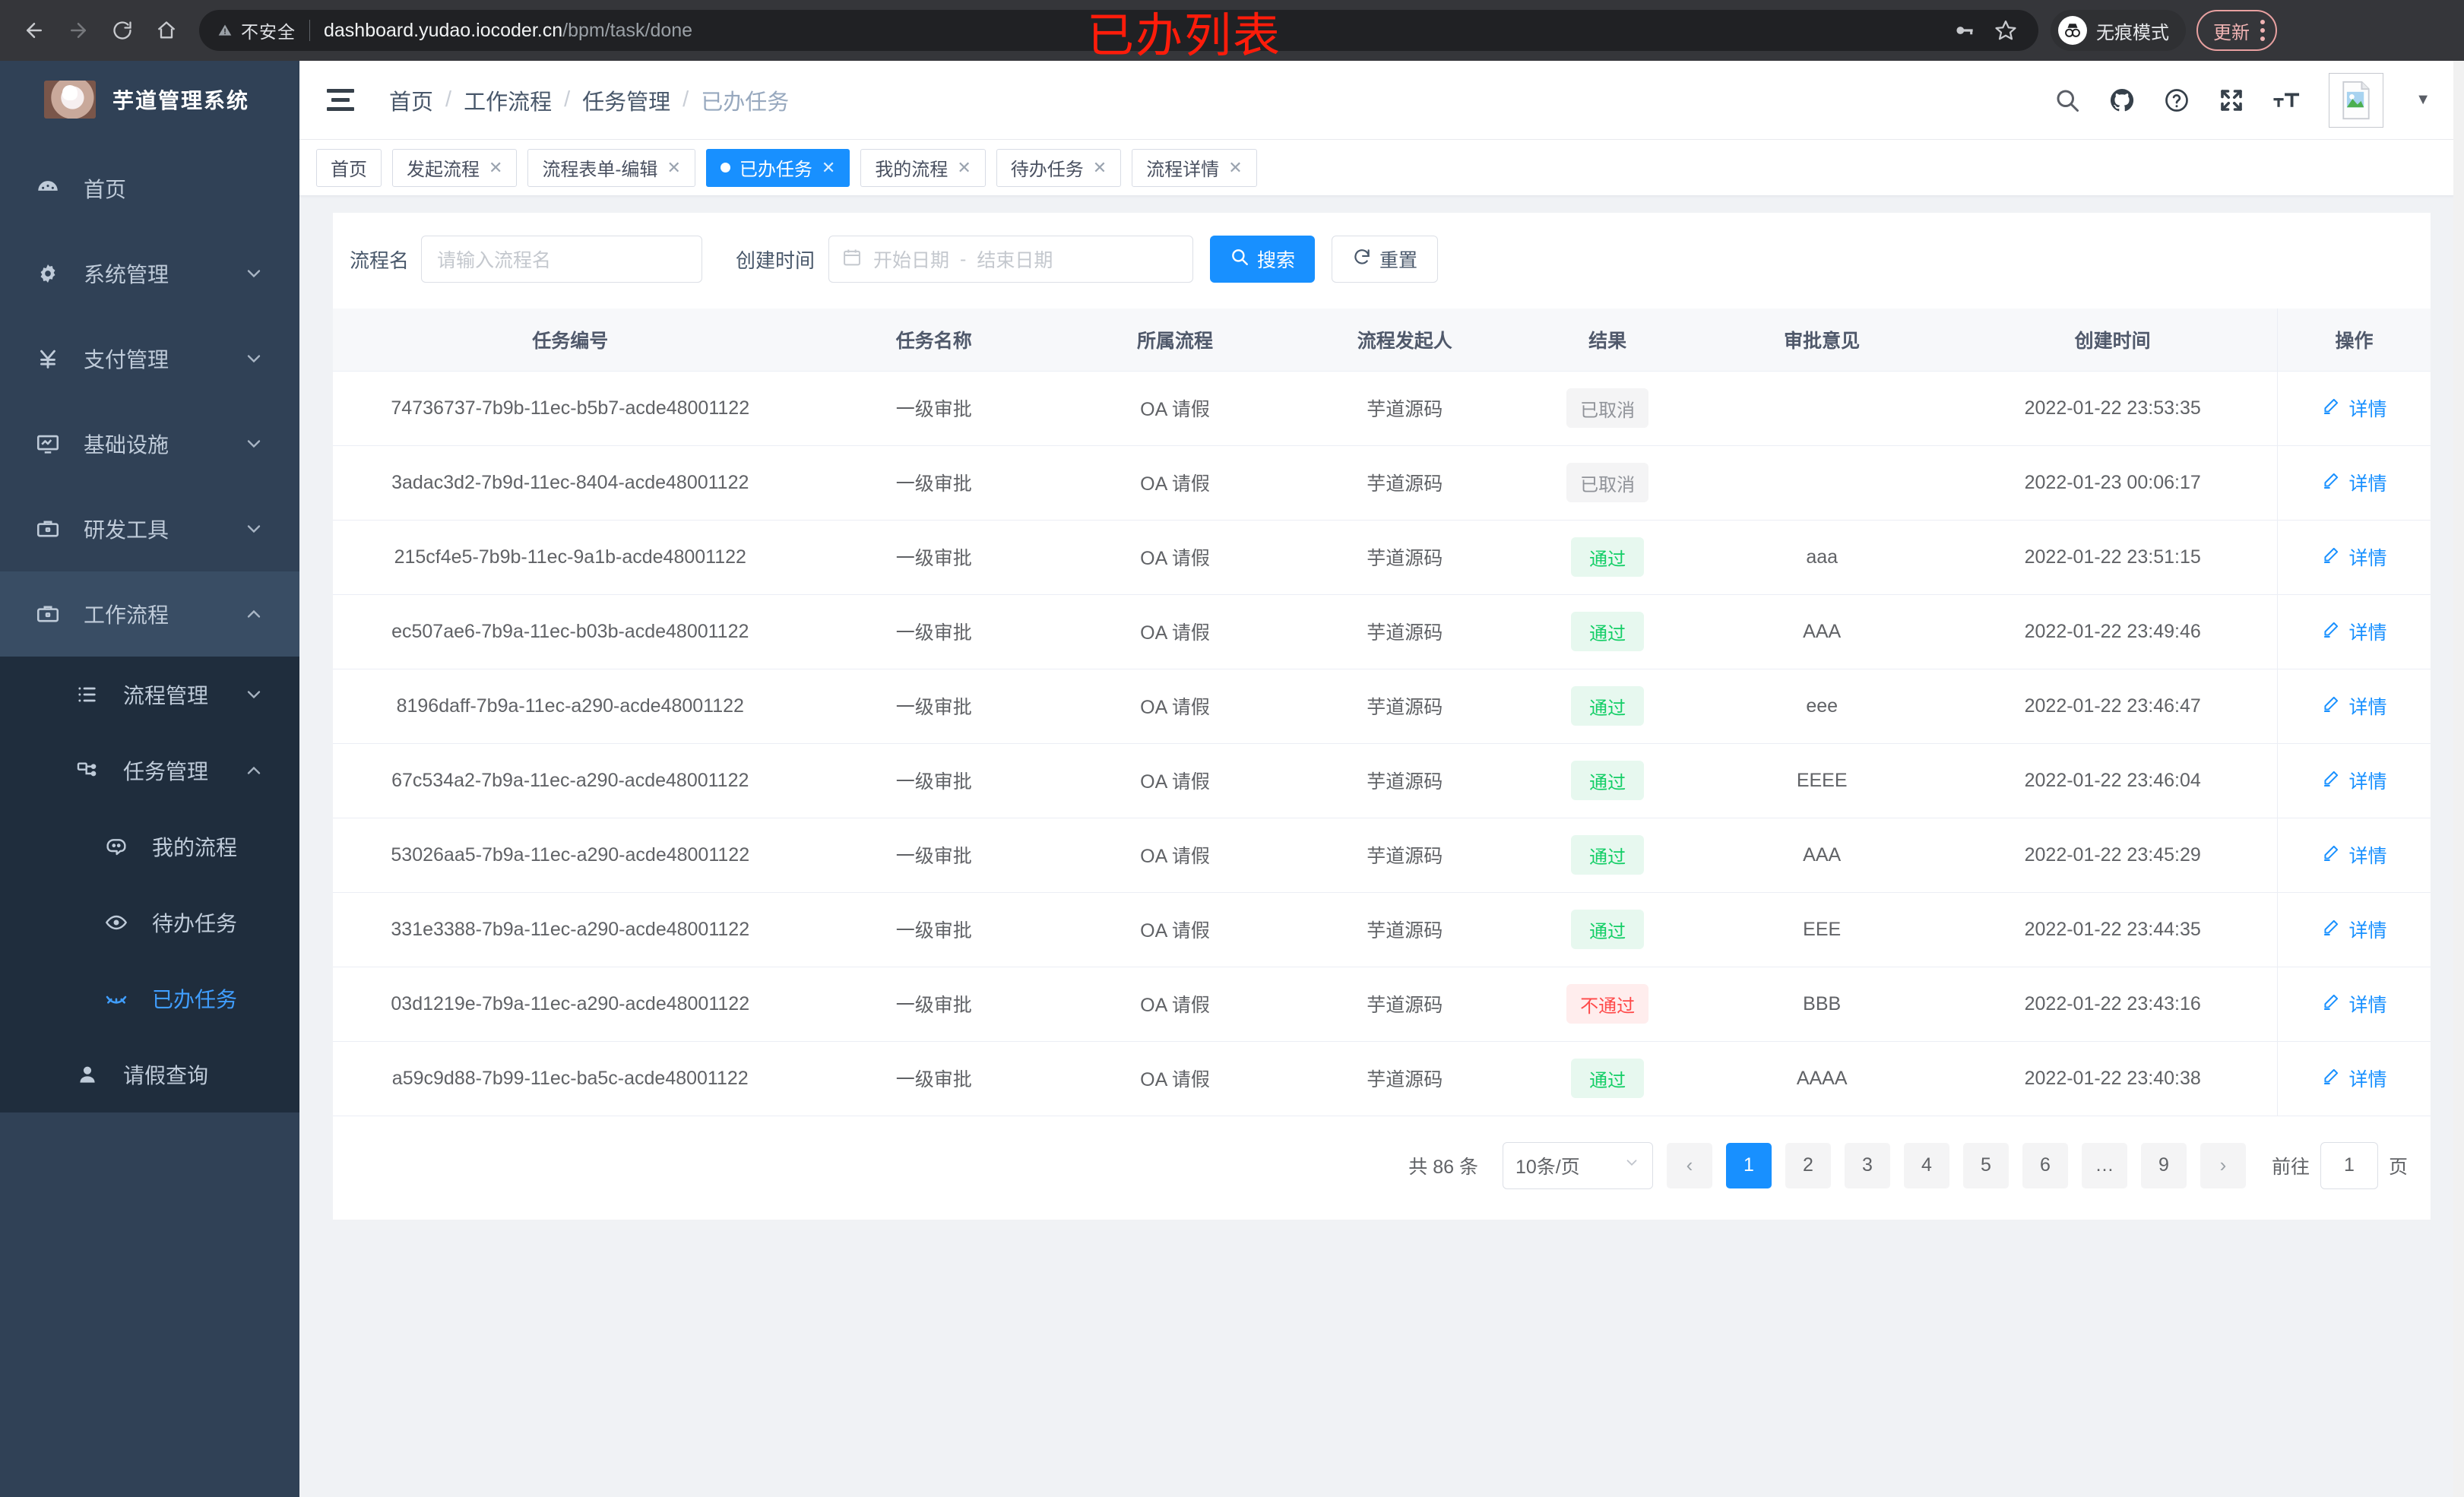 This screenshot has width=2464, height=1497. What do you see at coordinates (2163, 1165) in the screenshot?
I see `pagination-page-button: 9` at bounding box center [2163, 1165].